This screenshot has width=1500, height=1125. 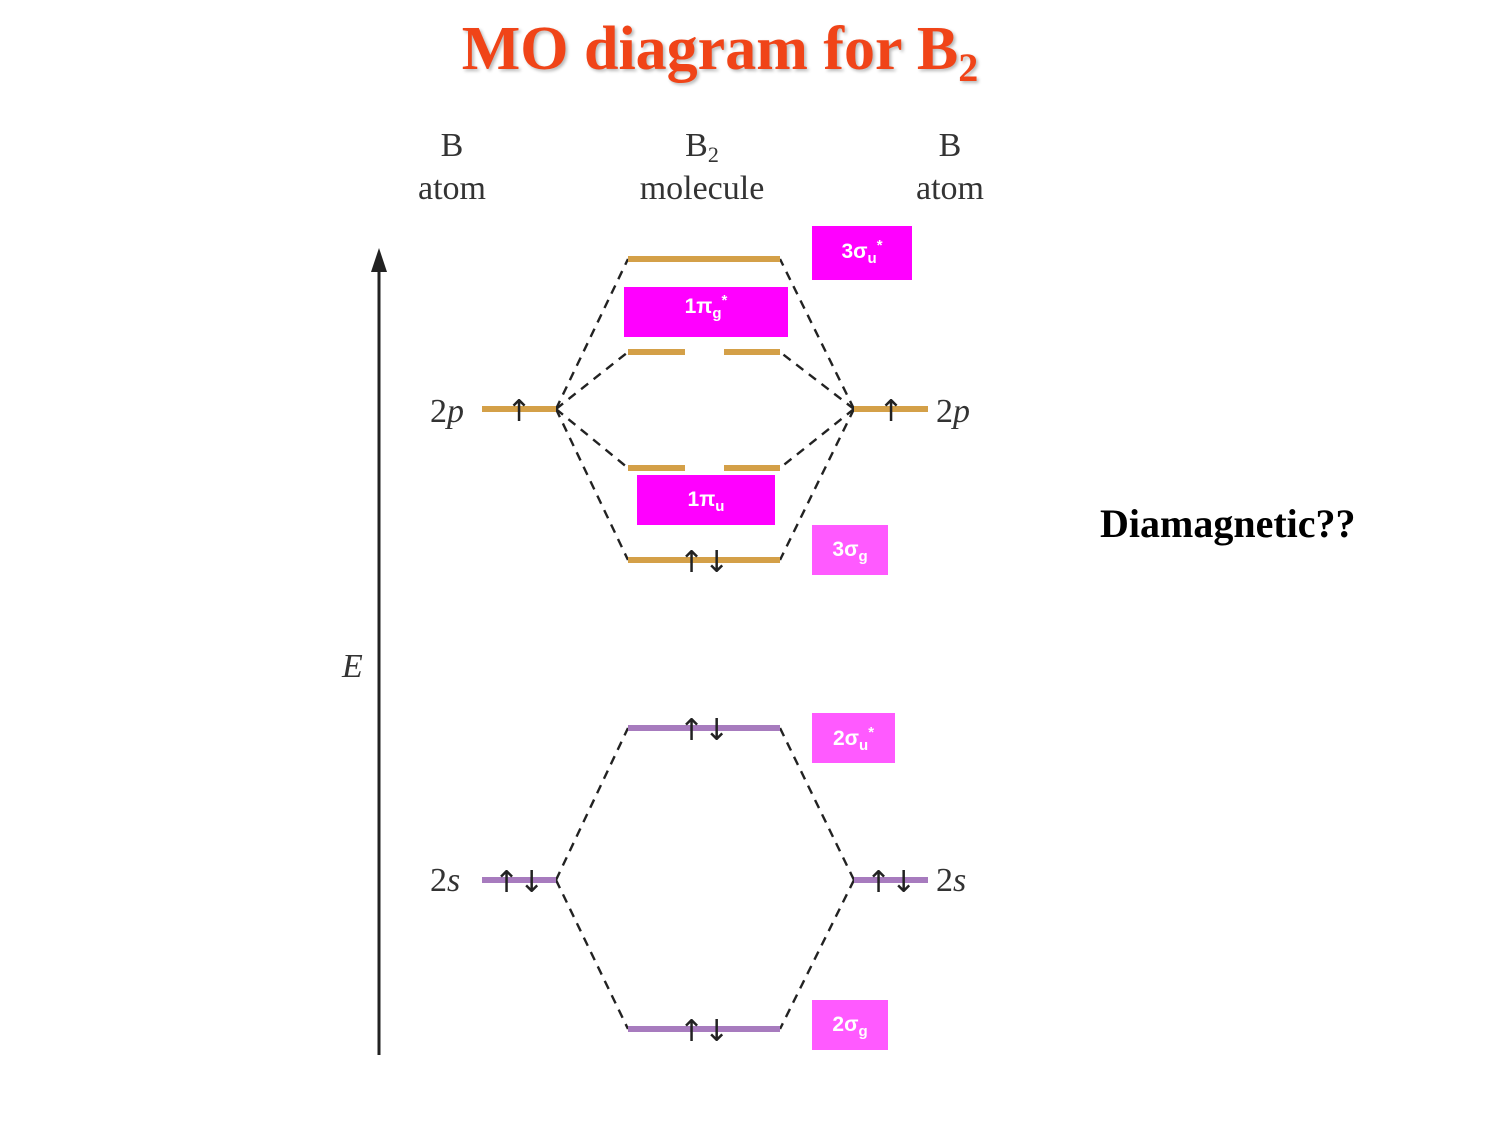 I want to click on tag-pi-u-1: 1πu, so click(x=706, y=500).